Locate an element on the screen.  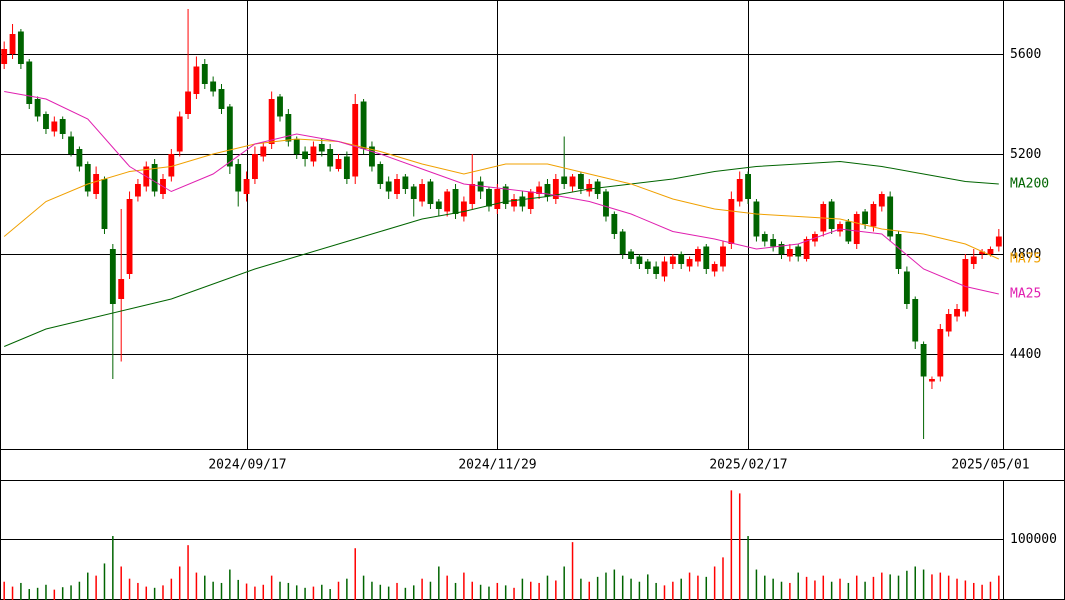
y-tick-label: 4400 is located at coordinates (1025, 354).